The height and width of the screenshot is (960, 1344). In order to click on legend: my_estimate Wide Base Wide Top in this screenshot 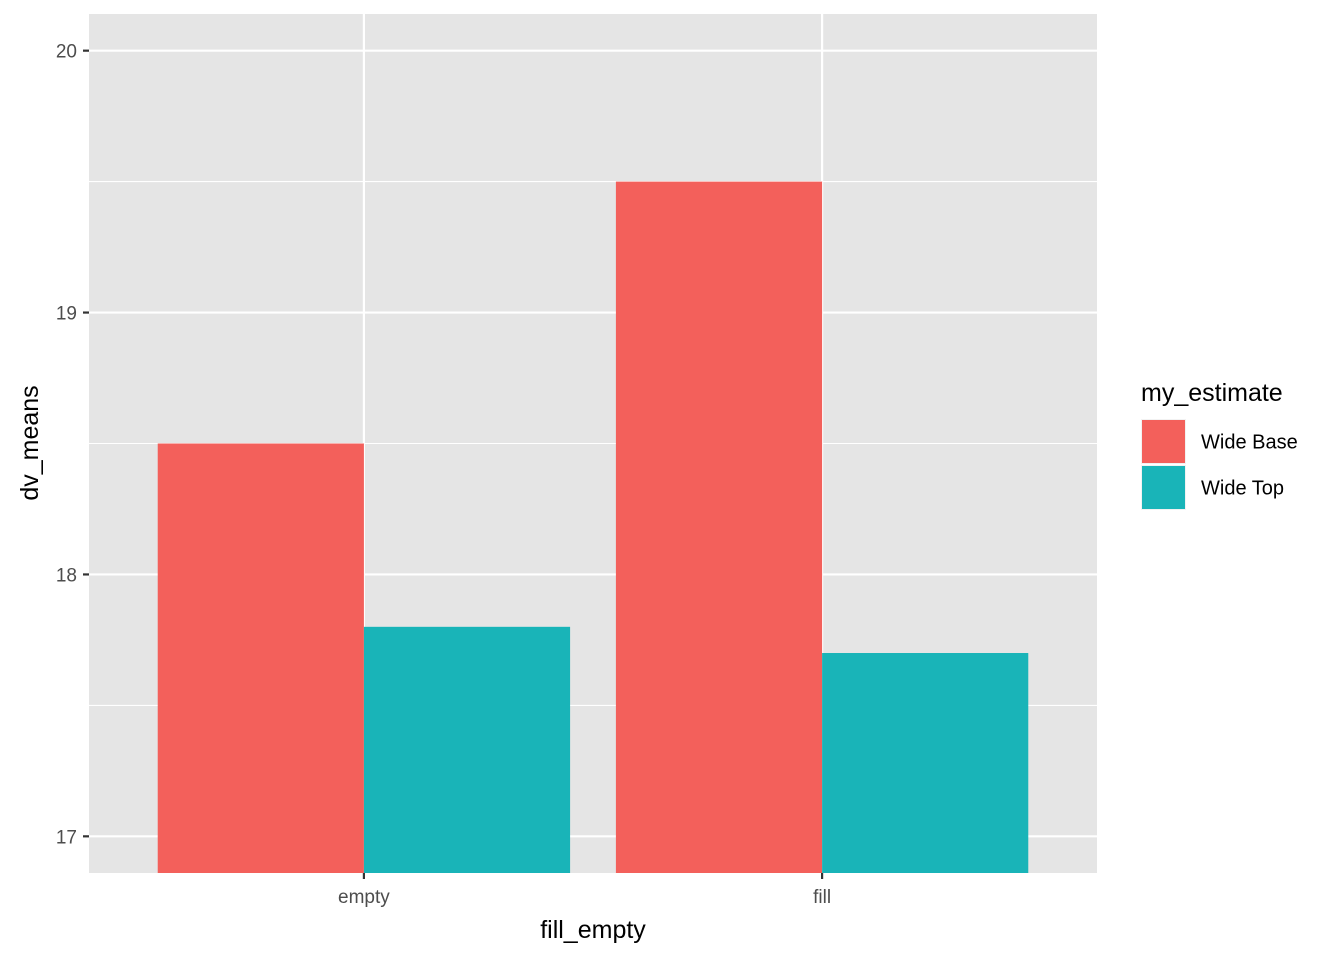, I will do `click(1219, 444)`.